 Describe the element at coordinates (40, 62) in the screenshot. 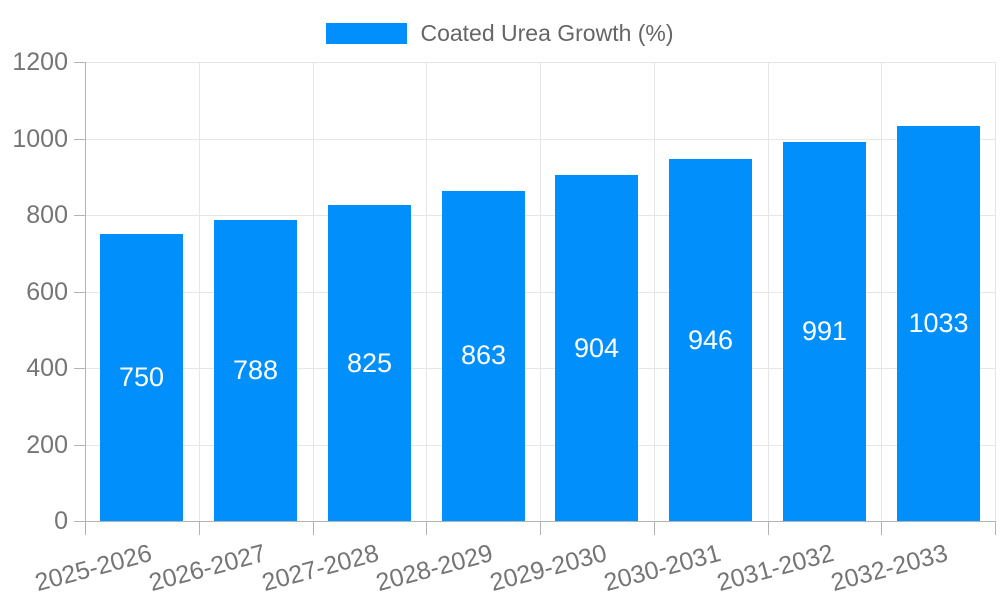

I see `y-axis-label: 1200` at that location.